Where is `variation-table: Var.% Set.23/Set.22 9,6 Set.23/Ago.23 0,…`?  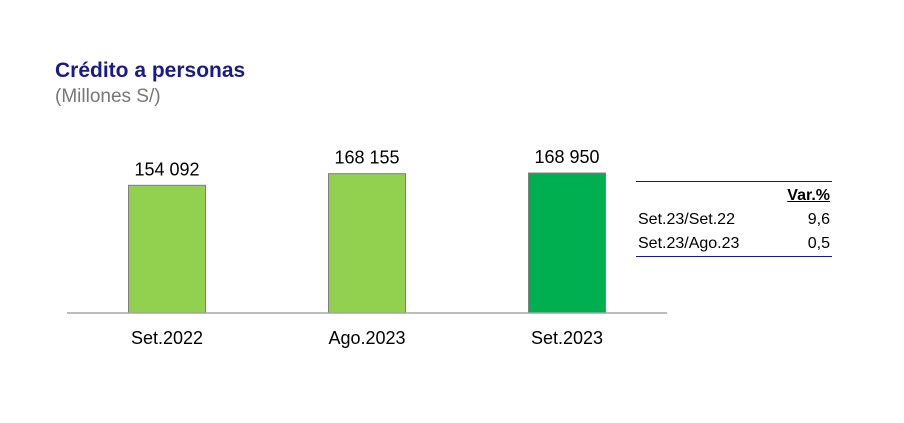 variation-table: Var.% Set.23/Set.22 9,6 Set.23/Ago.23 0,… is located at coordinates (734, 219).